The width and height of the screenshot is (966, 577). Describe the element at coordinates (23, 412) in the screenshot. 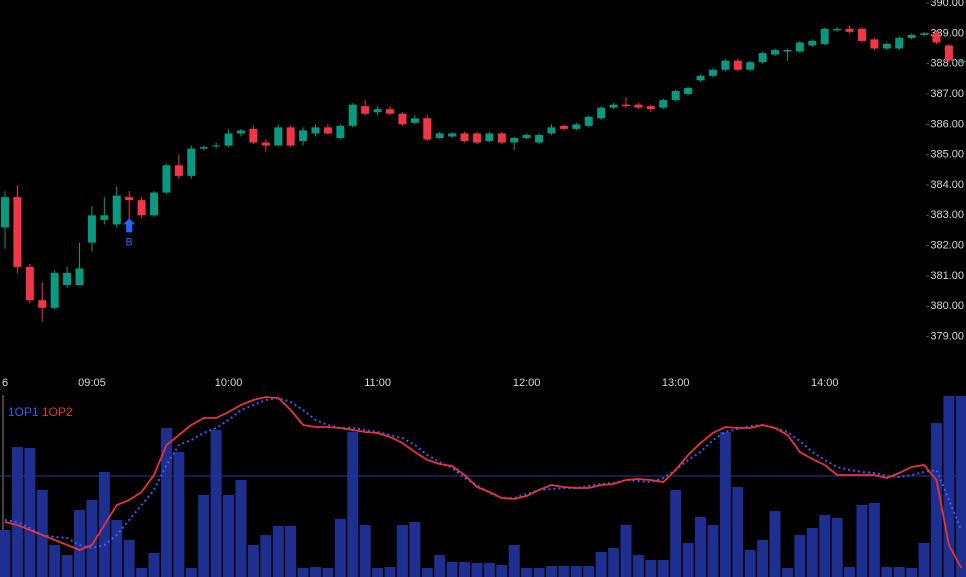

I see `legend-entry: 1OP1` at that location.